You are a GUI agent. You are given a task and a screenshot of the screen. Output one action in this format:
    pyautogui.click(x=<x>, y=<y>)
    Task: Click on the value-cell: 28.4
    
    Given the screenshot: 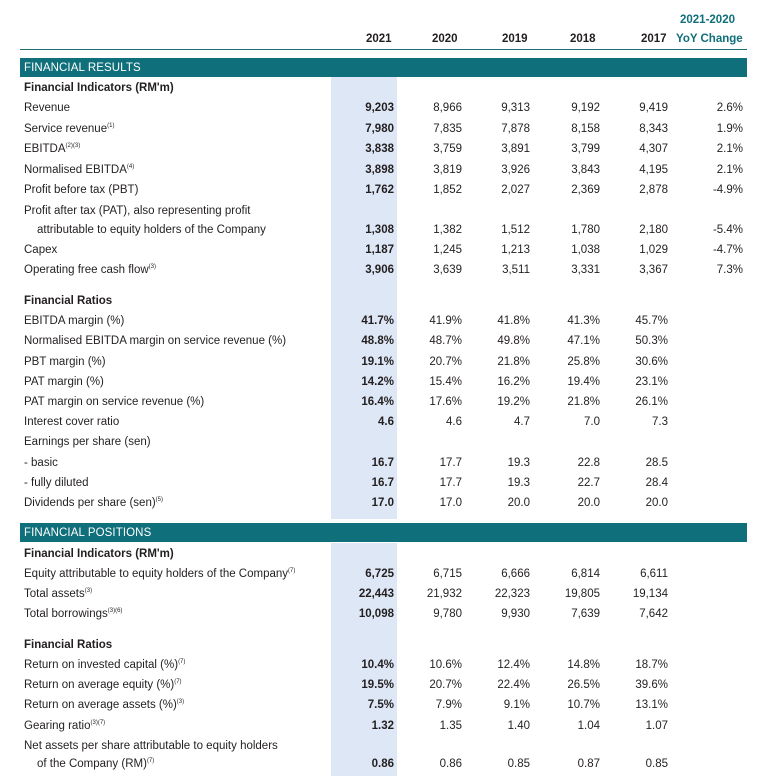 What is the action you would take?
    pyautogui.click(x=656, y=483)
    